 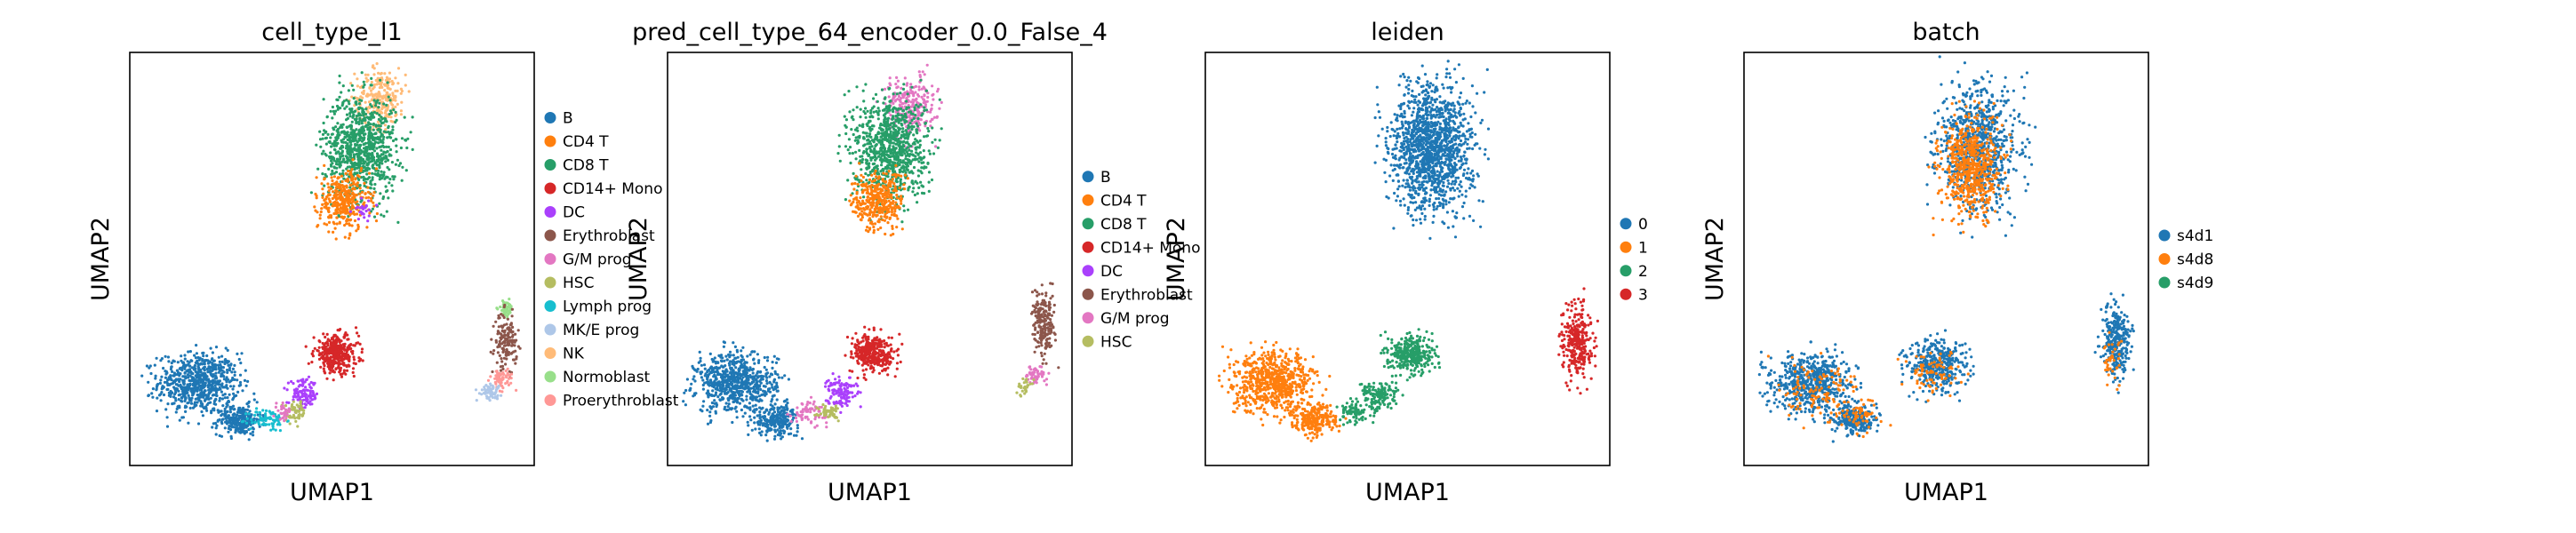 What do you see at coordinates (331, 32) in the screenshot?
I see `panel-title: cell_type_l1` at bounding box center [331, 32].